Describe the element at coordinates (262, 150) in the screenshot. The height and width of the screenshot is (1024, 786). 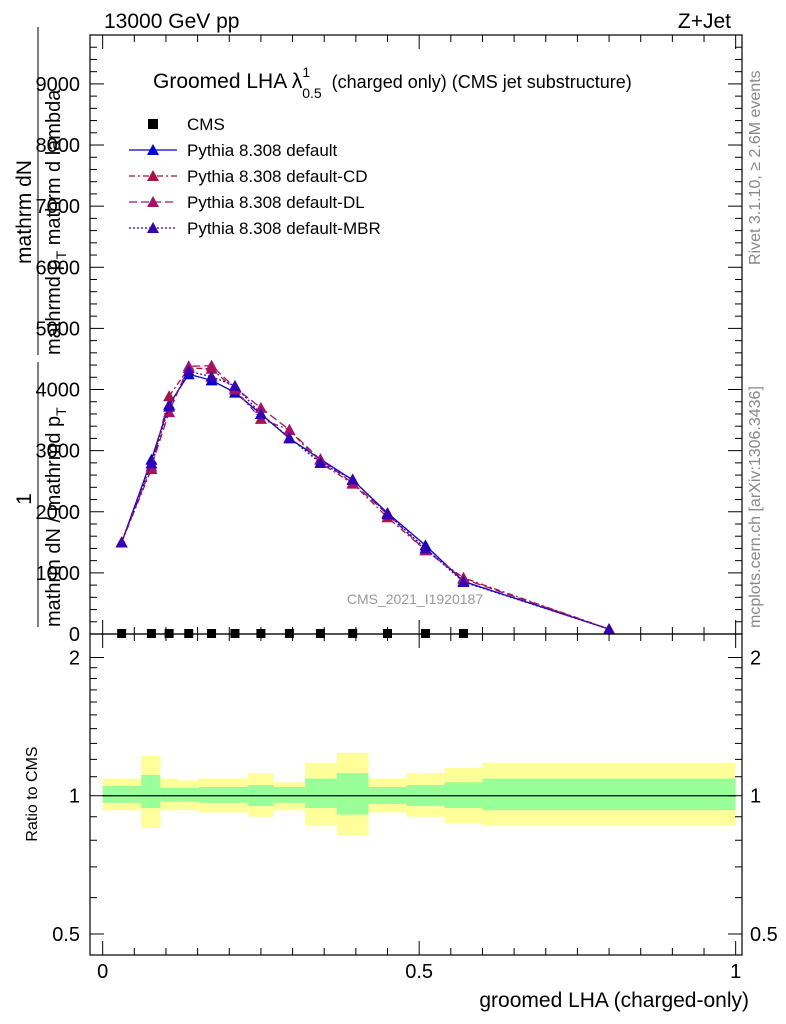
I see `legend-label: Pythia 8.308 default` at that location.